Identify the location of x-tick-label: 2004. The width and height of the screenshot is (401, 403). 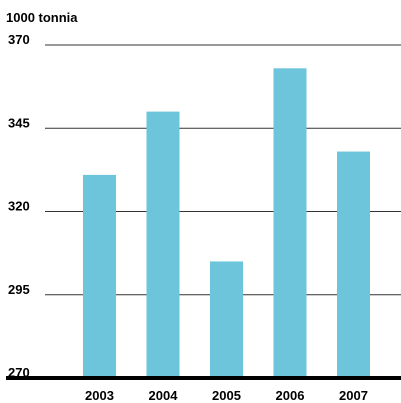
(164, 395).